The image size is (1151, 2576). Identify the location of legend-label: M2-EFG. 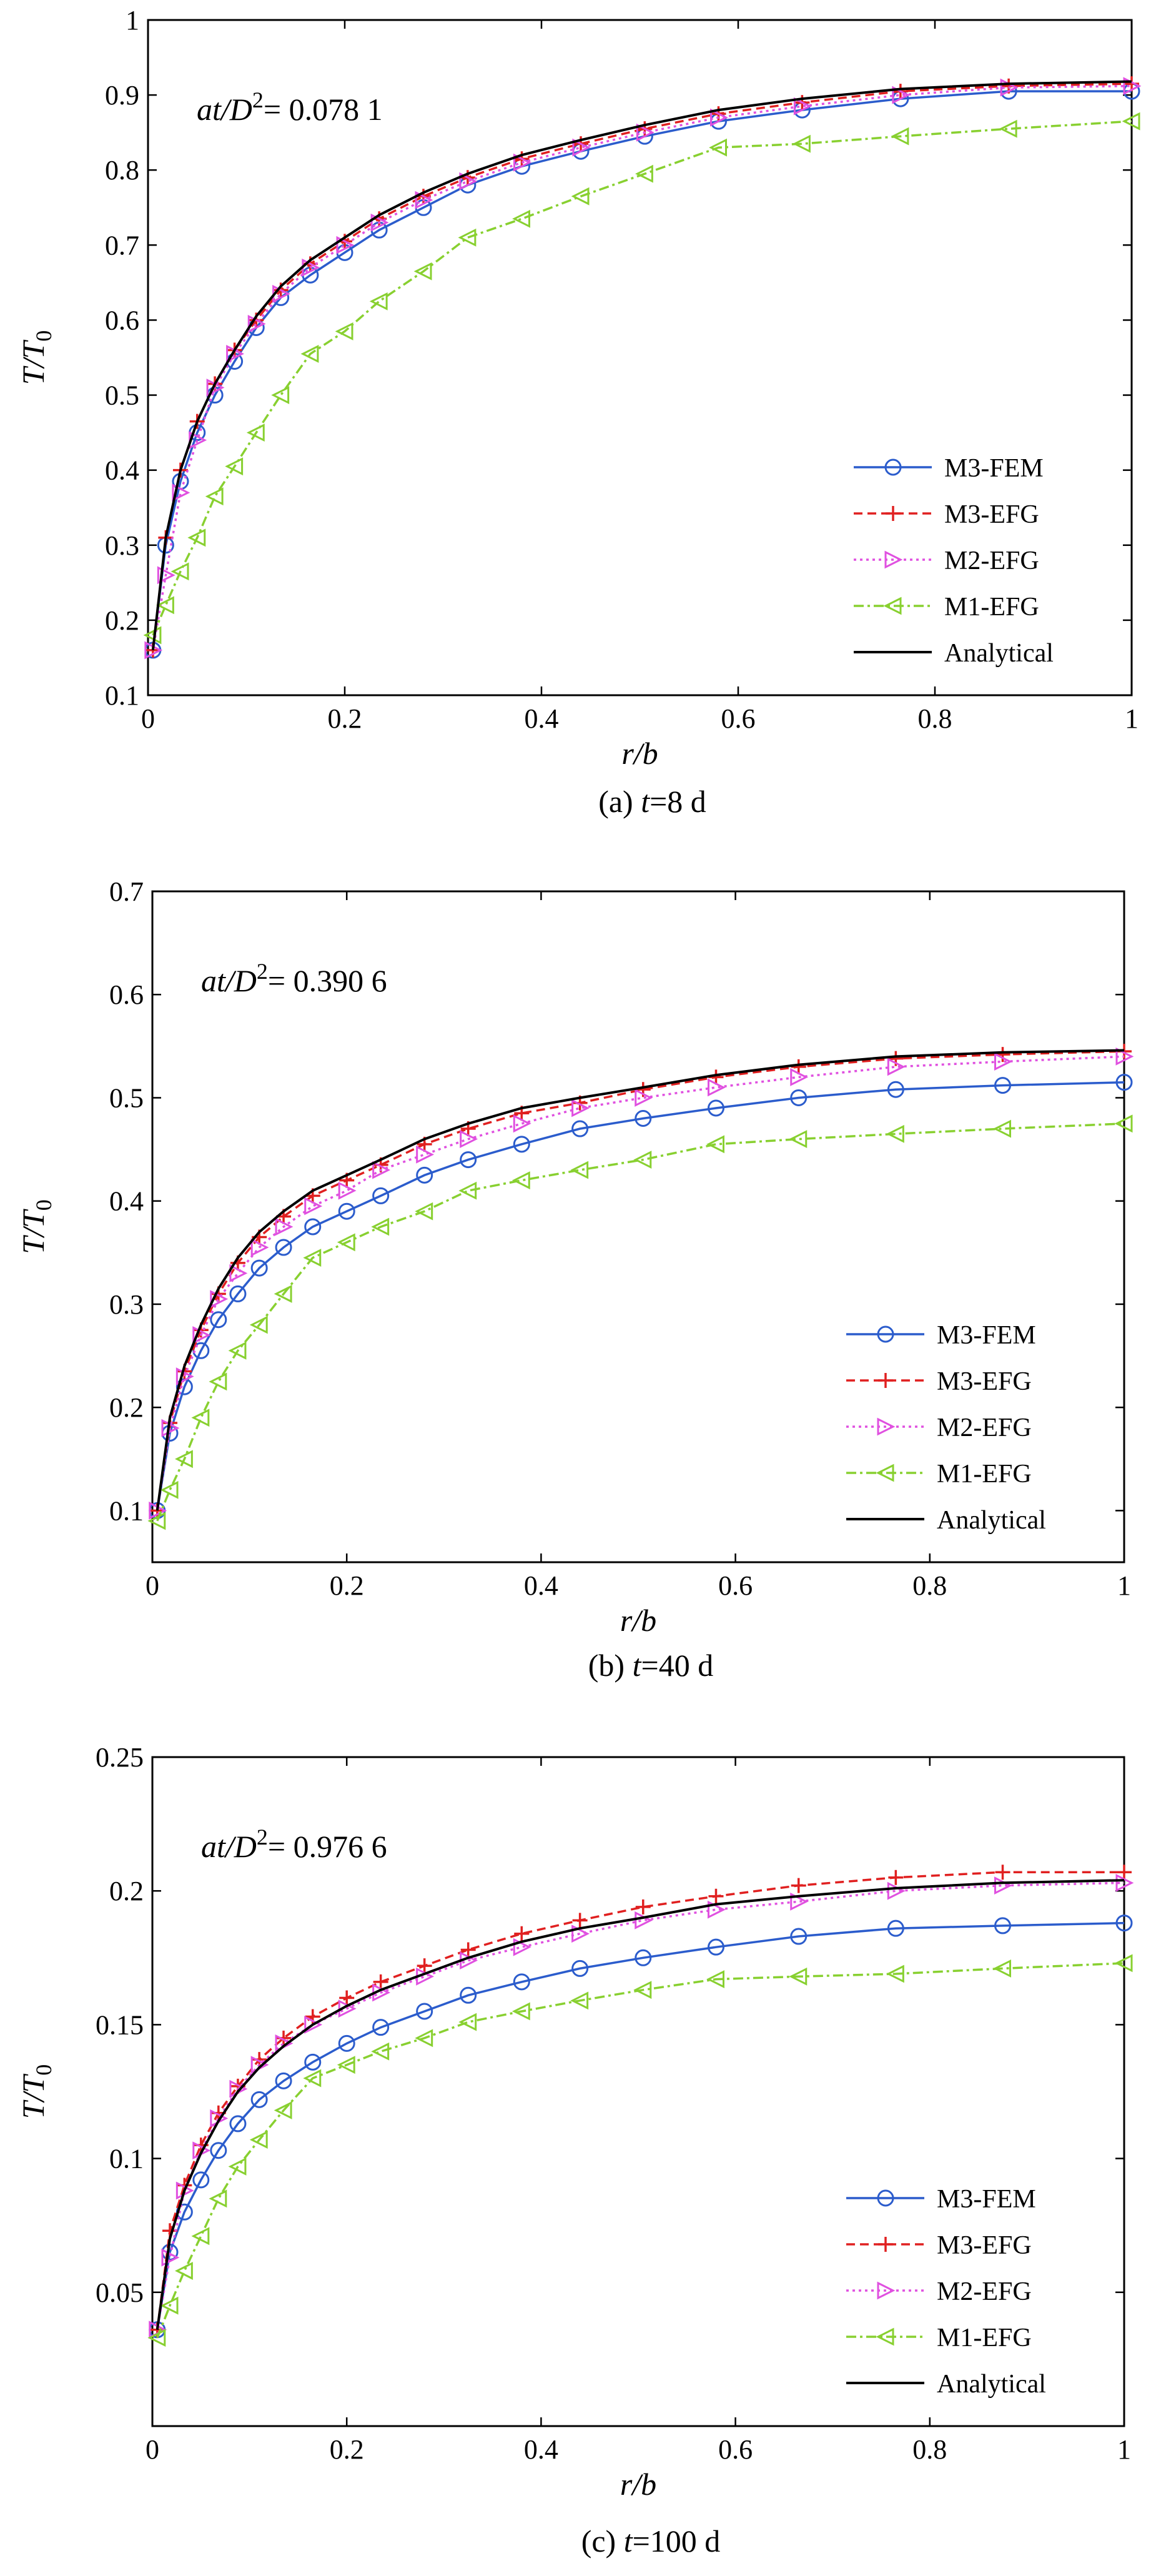
(991, 561).